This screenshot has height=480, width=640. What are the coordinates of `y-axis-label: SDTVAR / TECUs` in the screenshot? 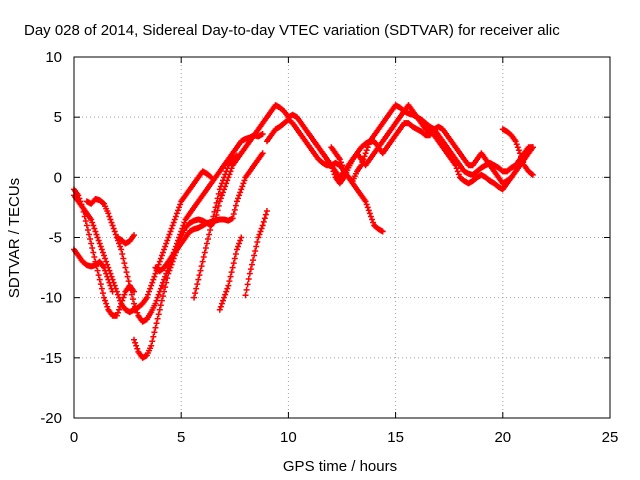 It's located at (14, 238).